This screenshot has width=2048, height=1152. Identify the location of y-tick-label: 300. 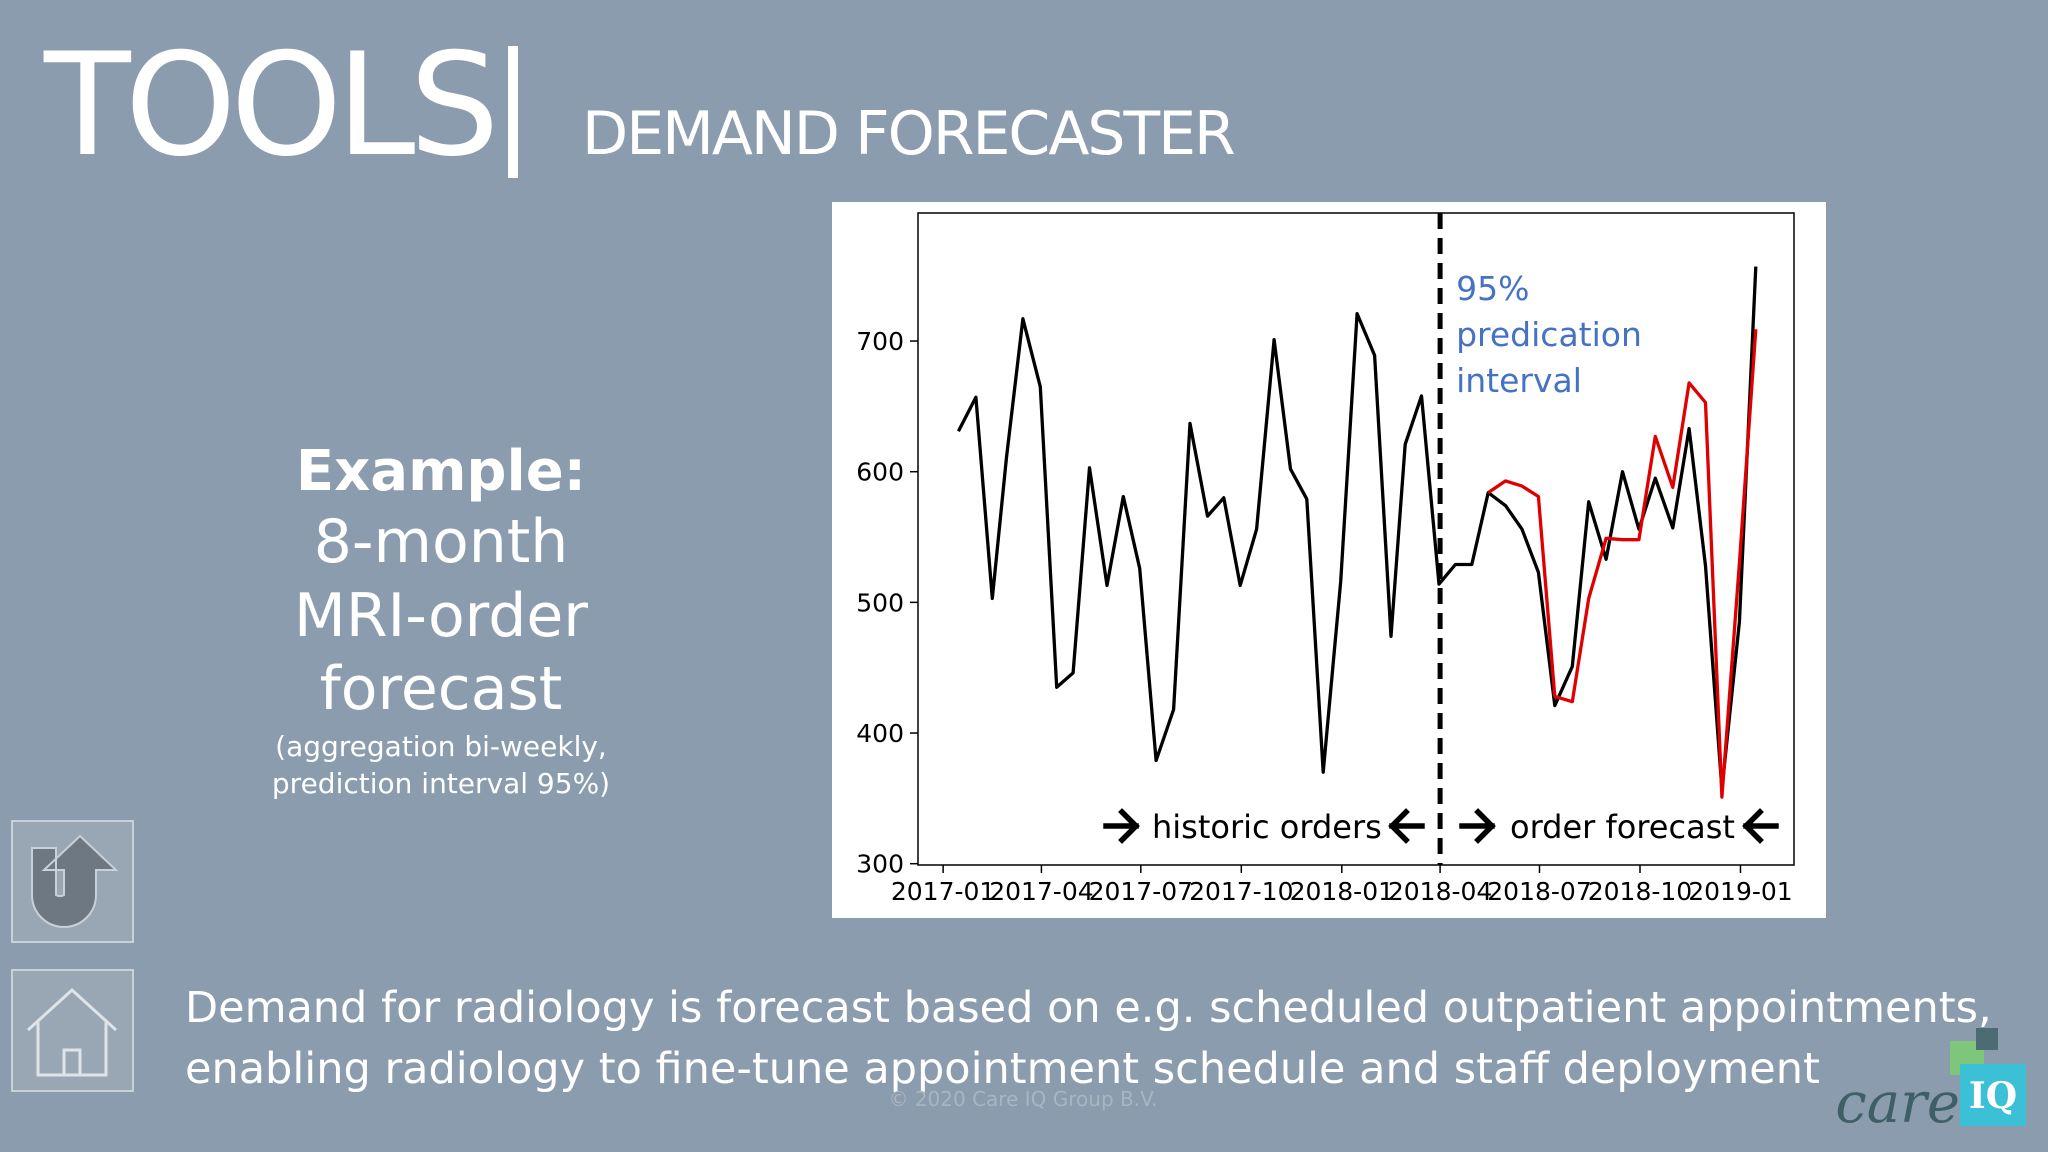
(880, 864).